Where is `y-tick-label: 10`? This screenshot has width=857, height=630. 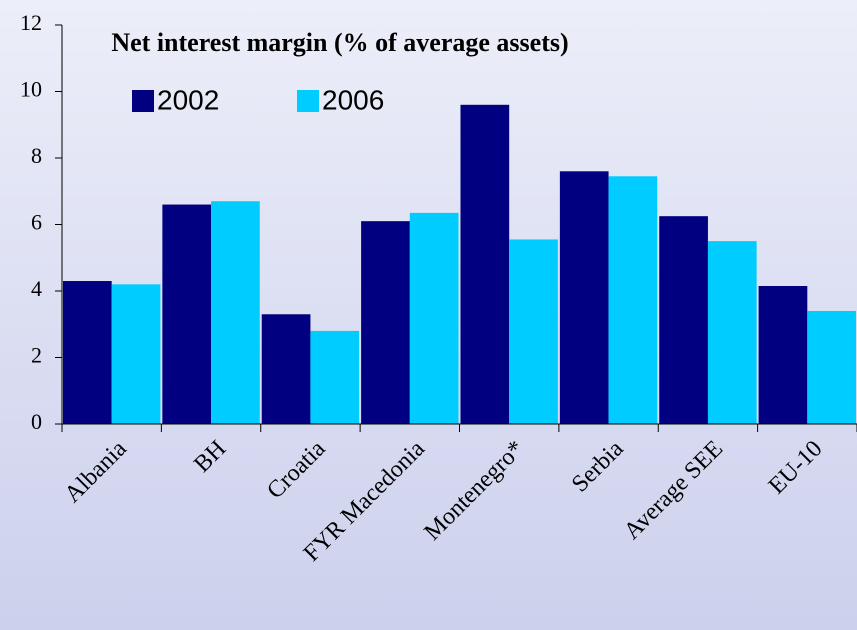 y-tick-label: 10 is located at coordinates (31, 89).